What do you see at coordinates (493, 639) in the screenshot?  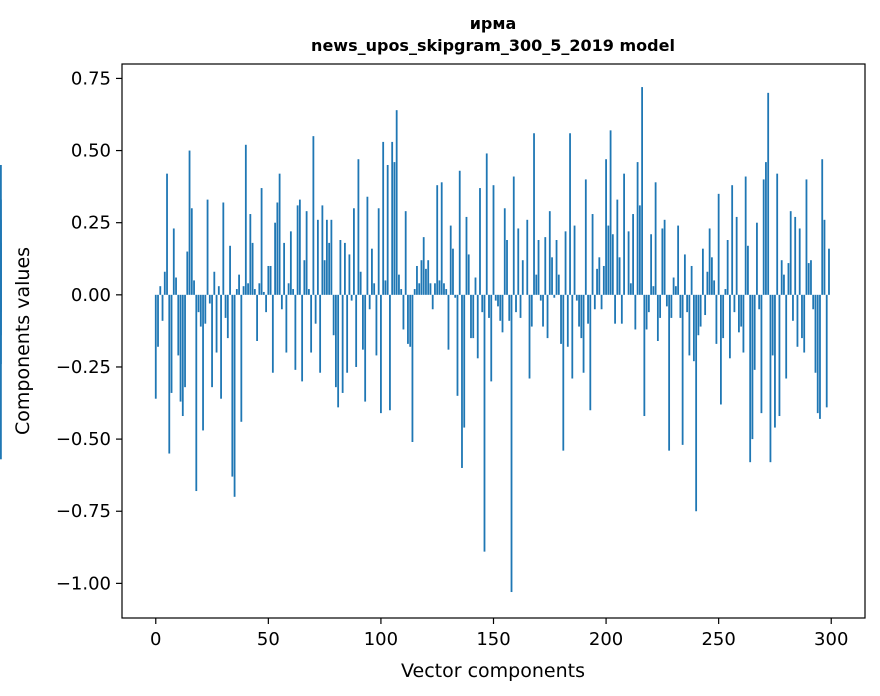 I see `x-tick-label: 150` at bounding box center [493, 639].